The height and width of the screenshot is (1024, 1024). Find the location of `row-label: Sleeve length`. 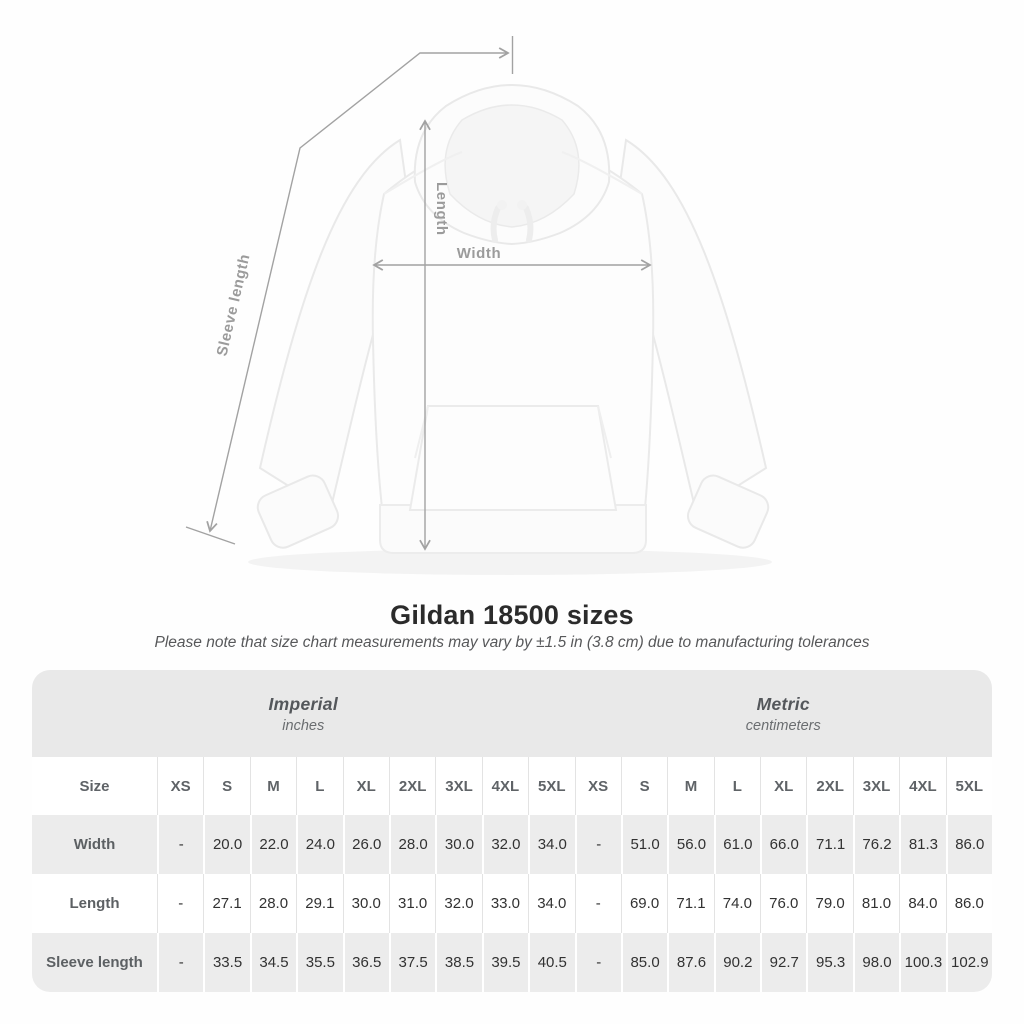

row-label: Sleeve length is located at coordinates (94, 962).